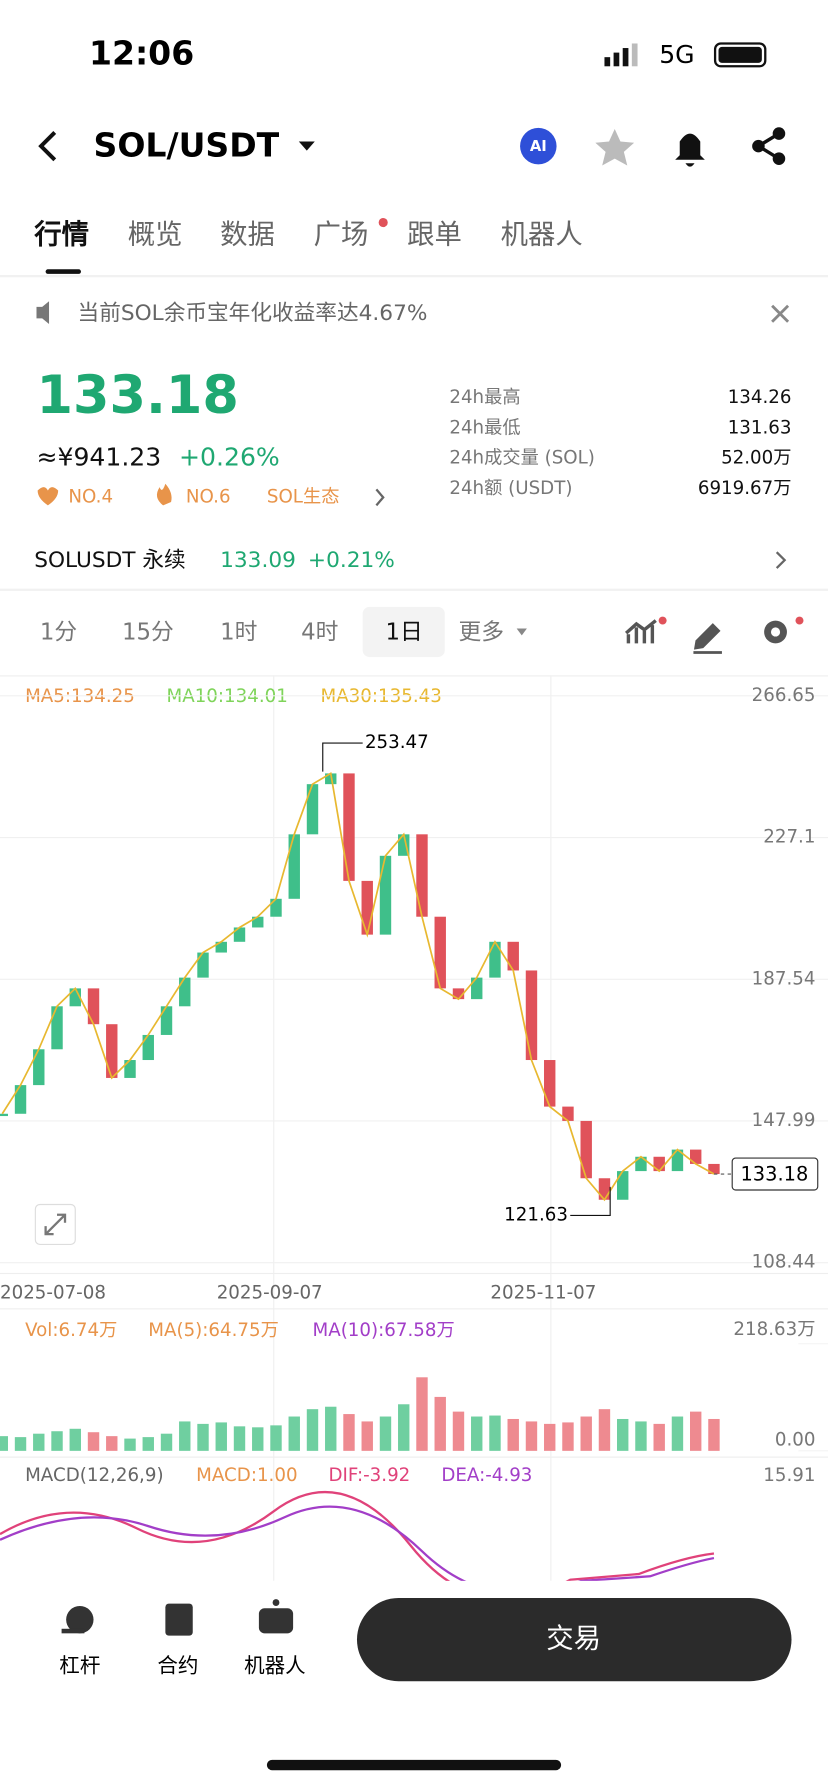  What do you see at coordinates (98, 457) in the screenshot?
I see `cny-price: ≈¥941.23` at bounding box center [98, 457].